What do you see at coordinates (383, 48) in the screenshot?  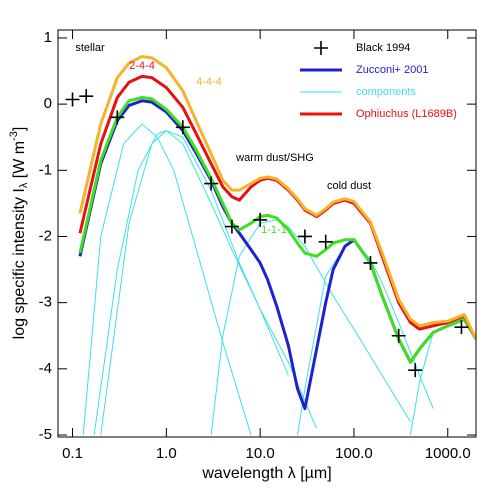 I see `legend-label: Black 1994` at bounding box center [383, 48].